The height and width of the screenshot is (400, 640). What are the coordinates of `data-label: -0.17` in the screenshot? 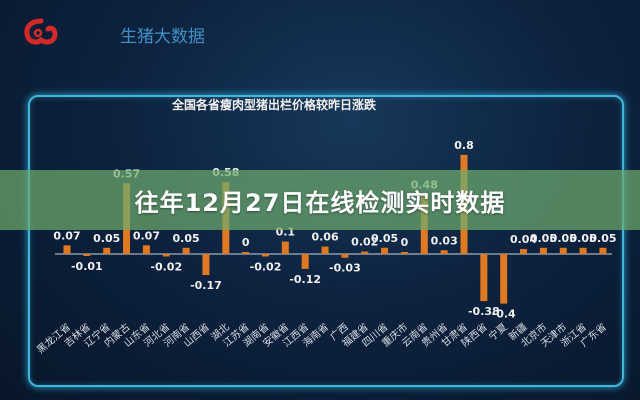 It's located at (206, 285).